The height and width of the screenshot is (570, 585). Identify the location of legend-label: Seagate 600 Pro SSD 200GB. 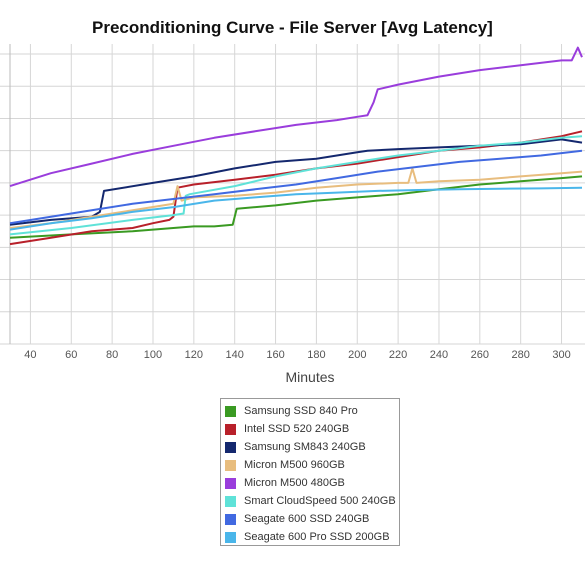
(317, 537).